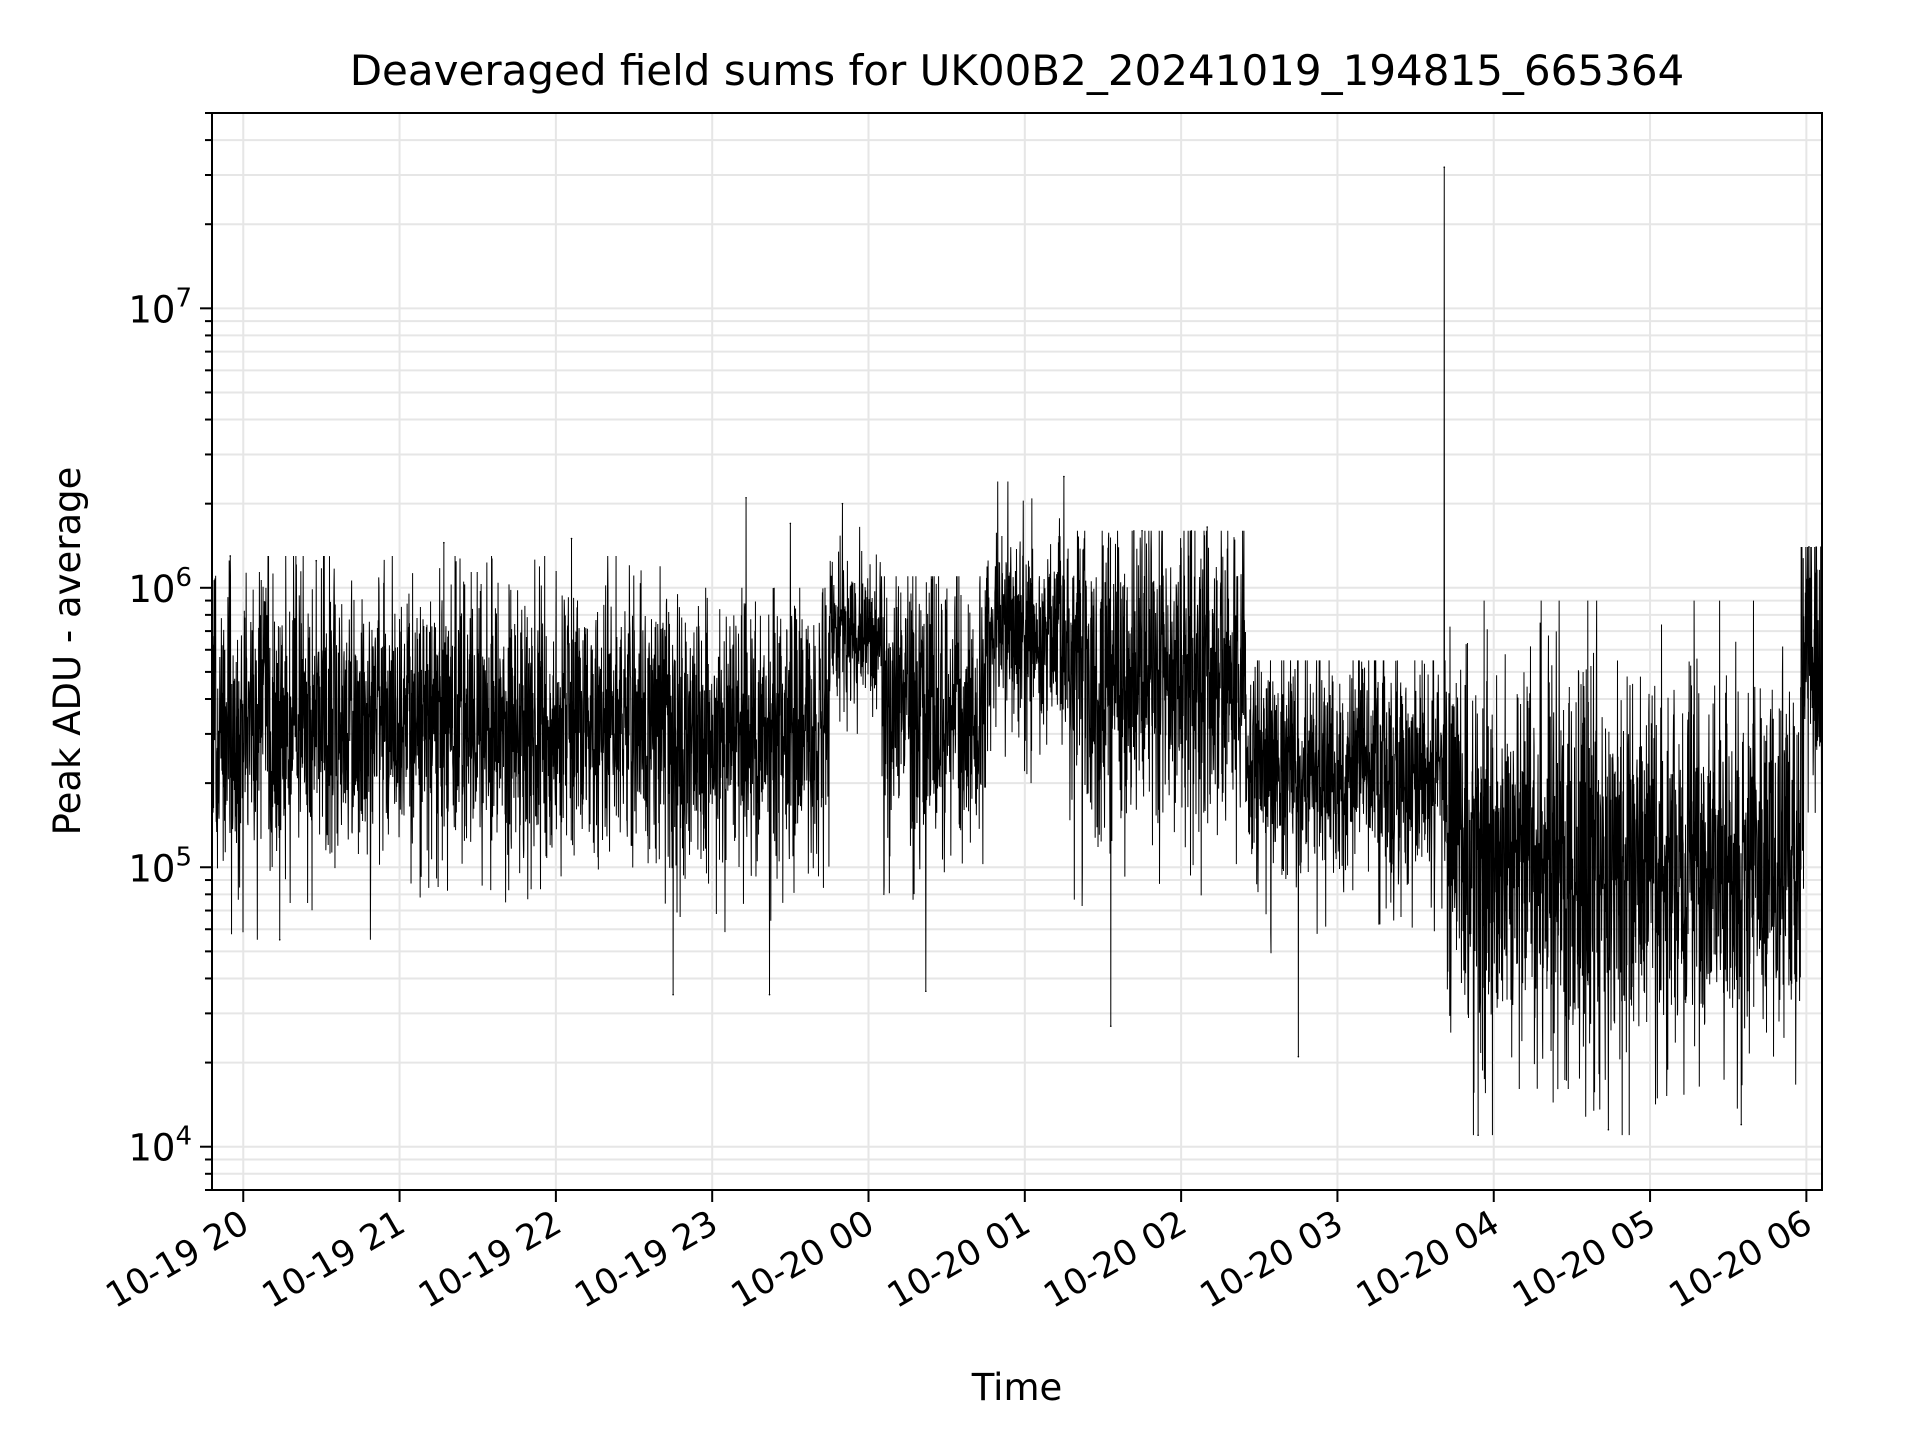  I want to click on x-axis-label: Time, so click(1017, 1387).